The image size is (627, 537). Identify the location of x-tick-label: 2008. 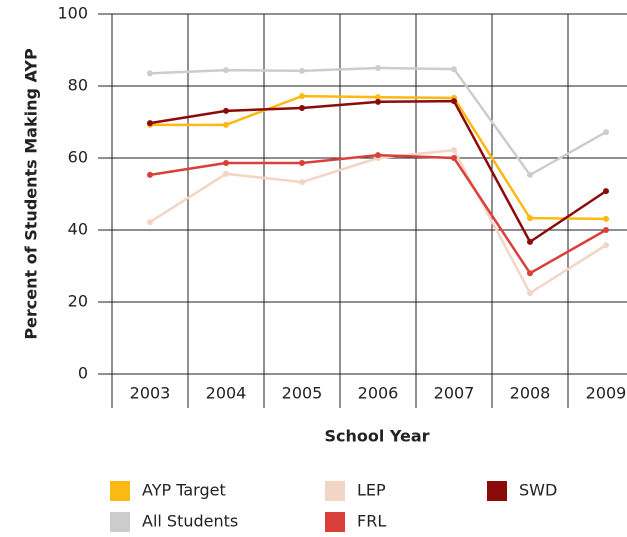
(530, 393).